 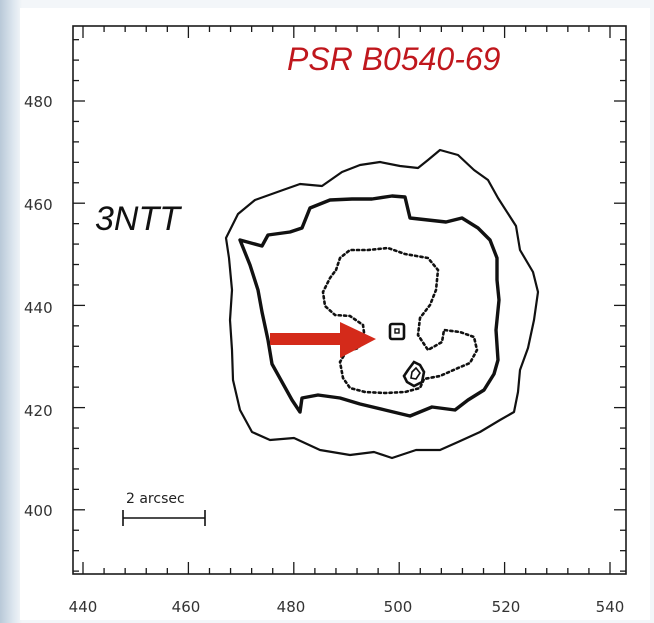 What do you see at coordinates (400, 320) in the screenshot?
I see `inner-contour` at bounding box center [400, 320].